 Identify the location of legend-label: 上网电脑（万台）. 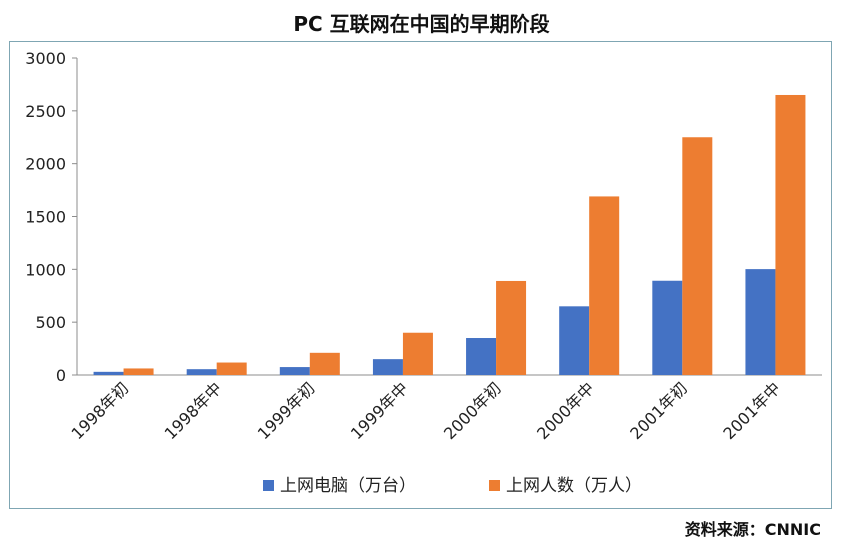
(348, 486).